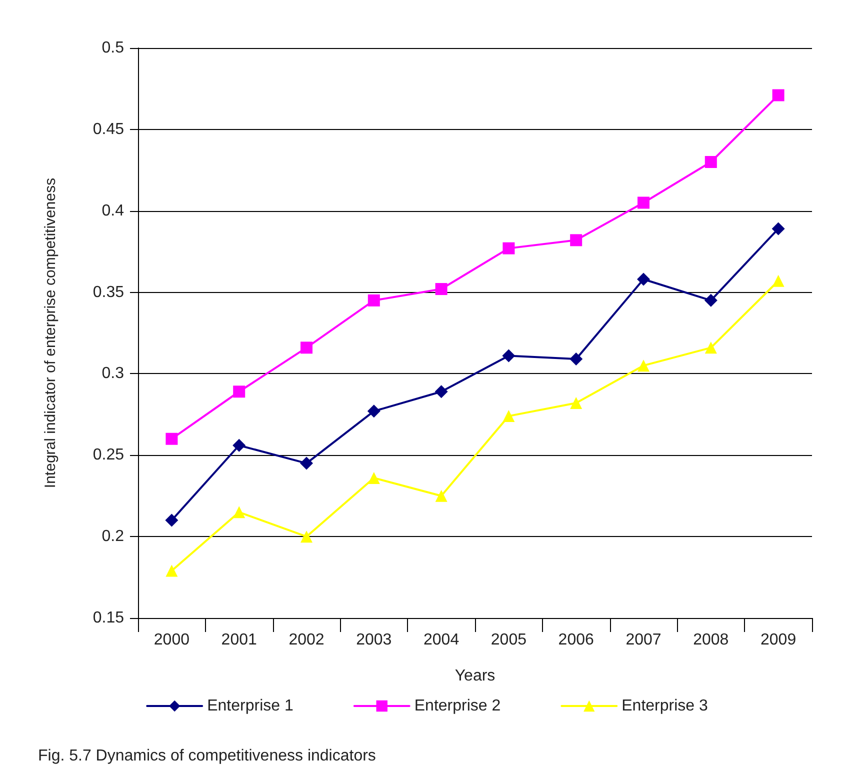 This screenshot has width=854, height=782. What do you see at coordinates (374, 640) in the screenshot?
I see `x-tick-label: 2003` at bounding box center [374, 640].